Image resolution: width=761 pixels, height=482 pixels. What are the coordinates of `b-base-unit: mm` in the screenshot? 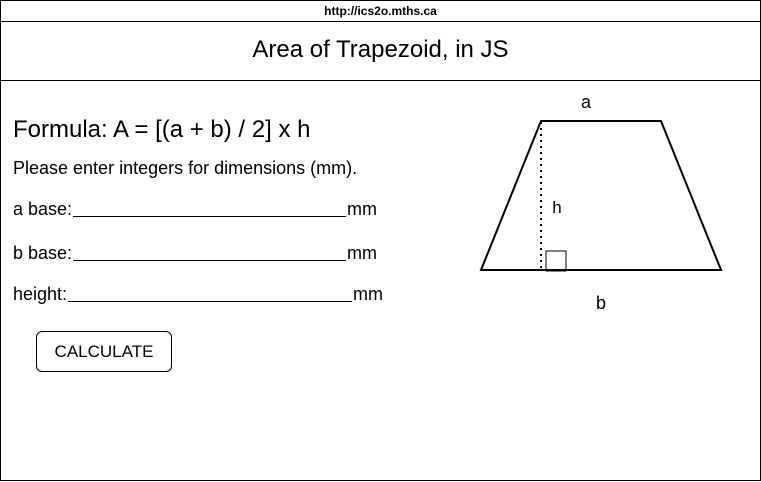 It's located at (362, 253).